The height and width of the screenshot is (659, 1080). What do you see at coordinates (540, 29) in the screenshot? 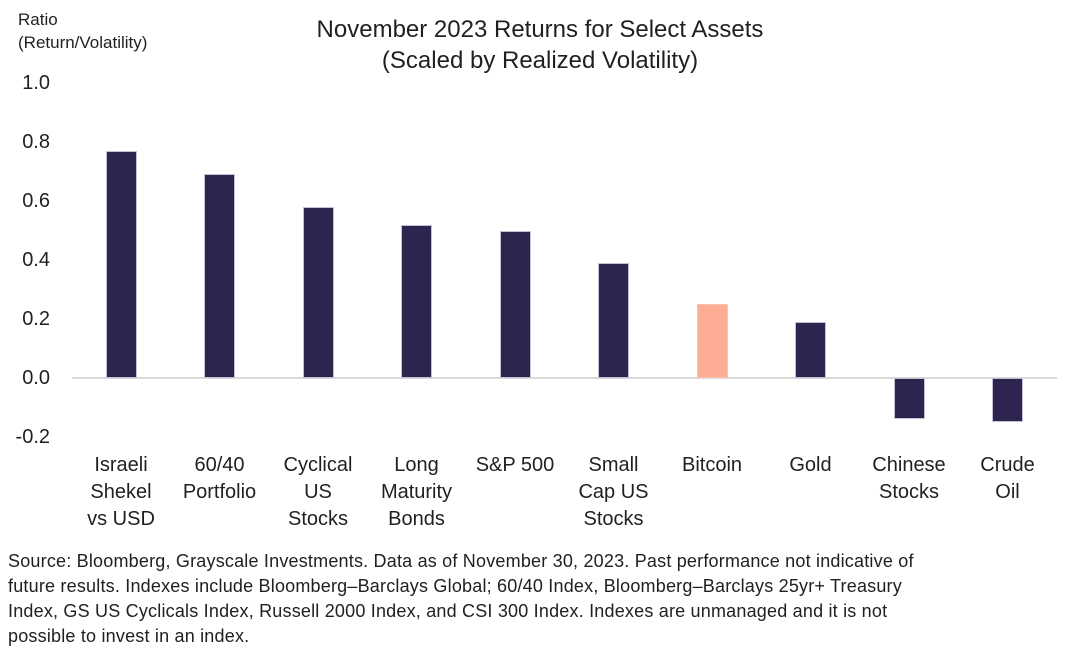
I see `chart-title-line1: November 2023 Returns for Select Assets` at bounding box center [540, 29].